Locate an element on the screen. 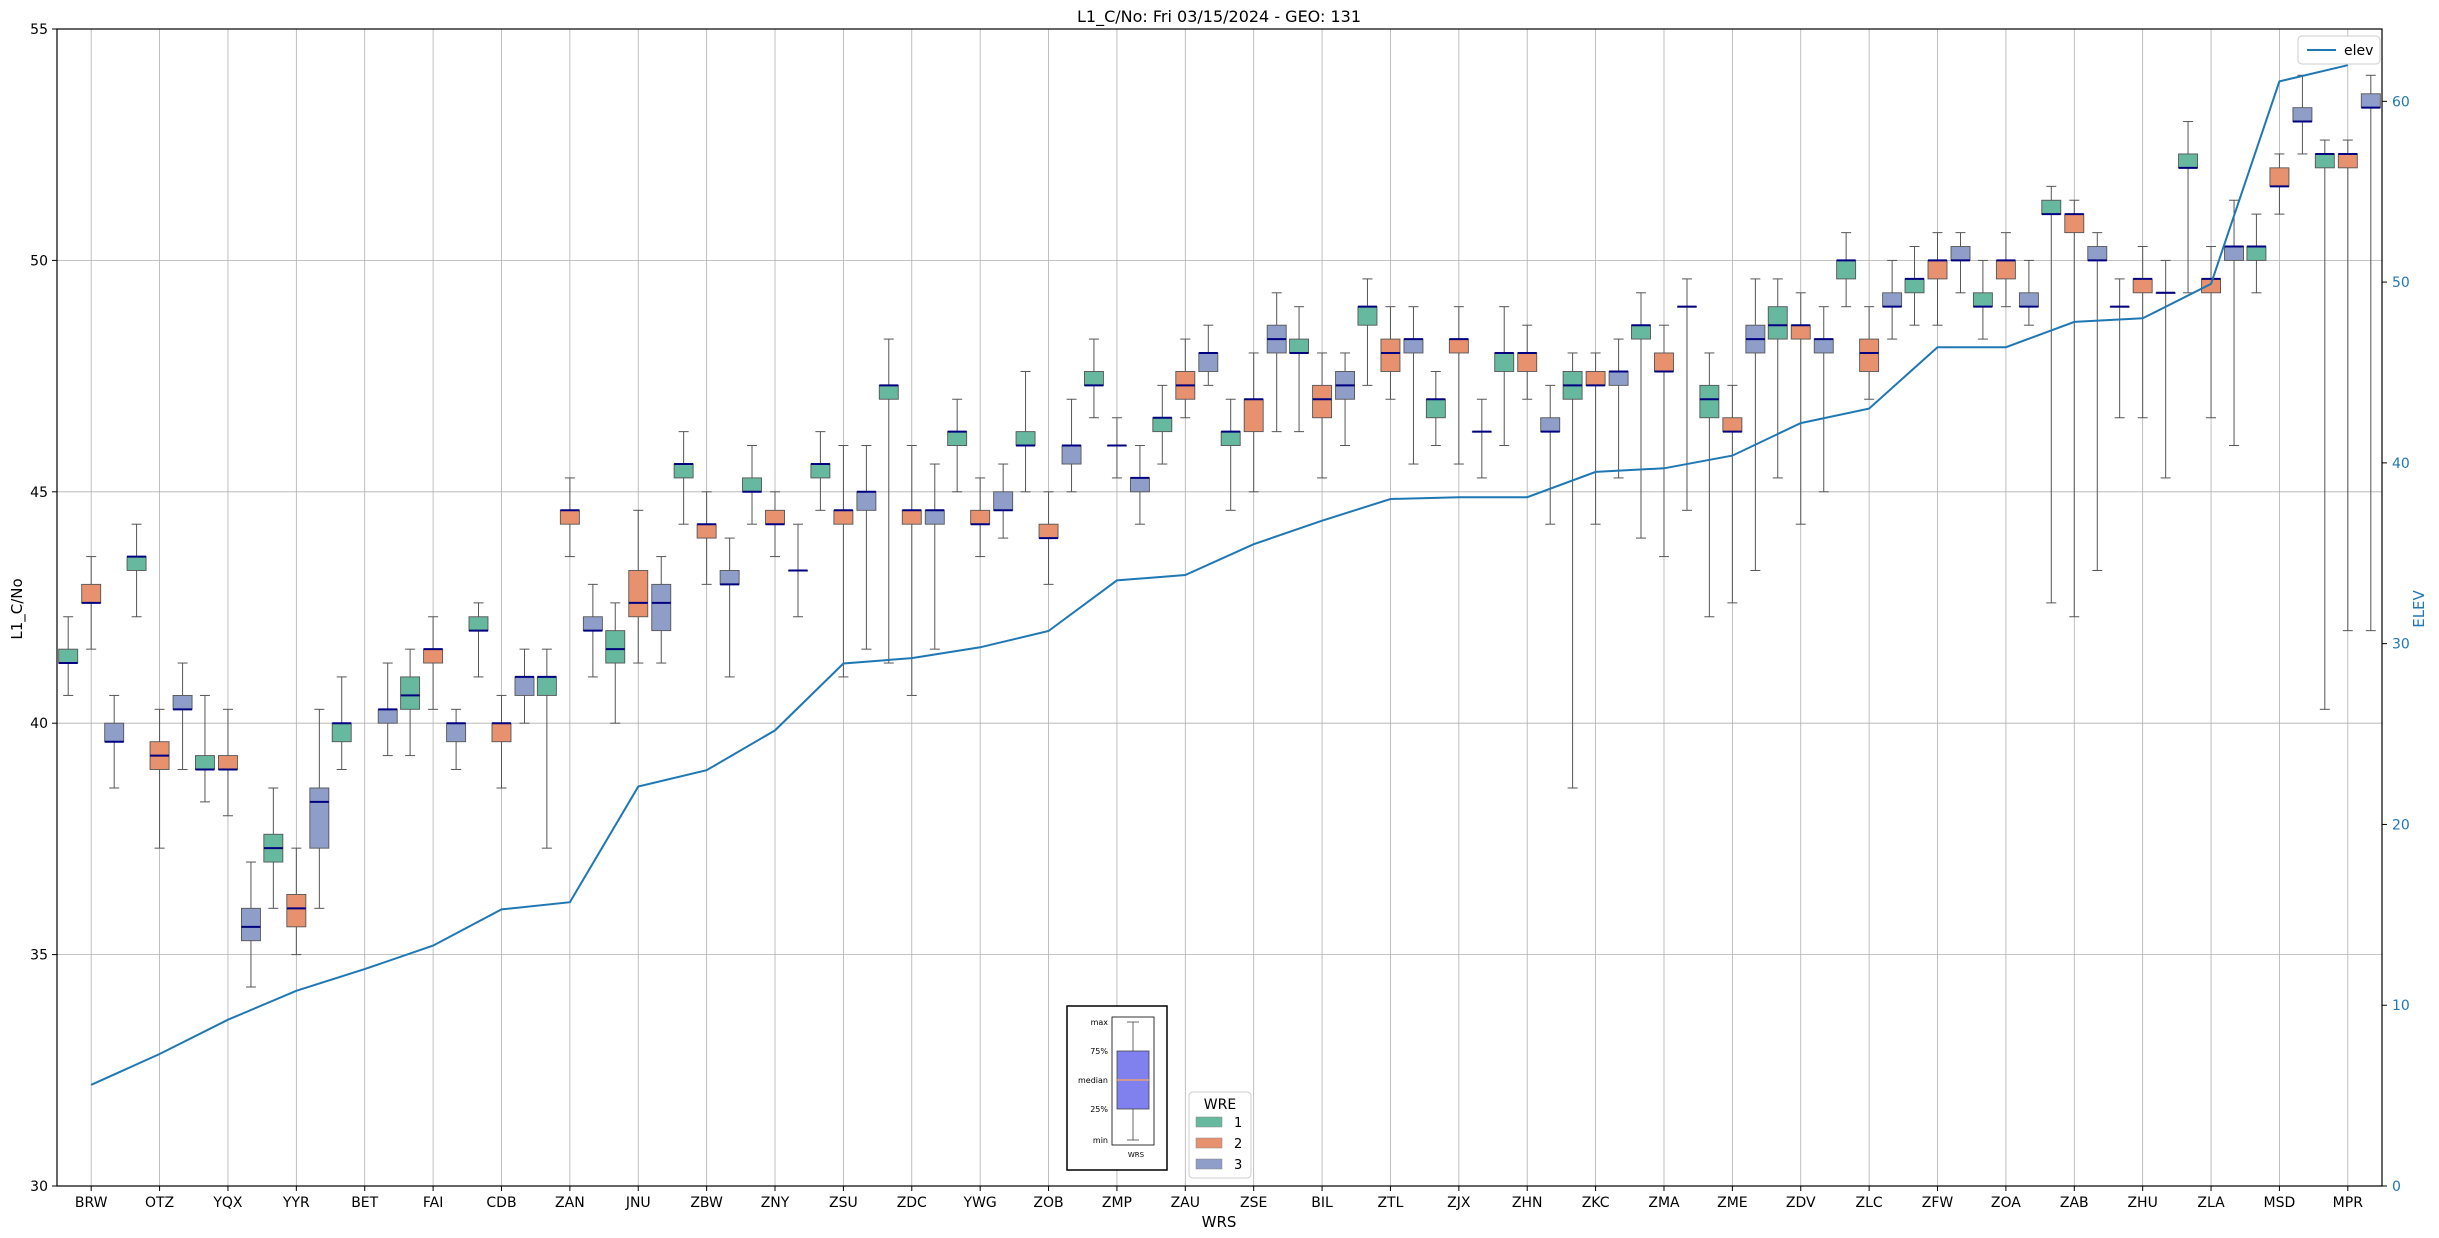 The height and width of the screenshot is (1238, 2439). y2-tick-label: 30 is located at coordinates (2401, 645).